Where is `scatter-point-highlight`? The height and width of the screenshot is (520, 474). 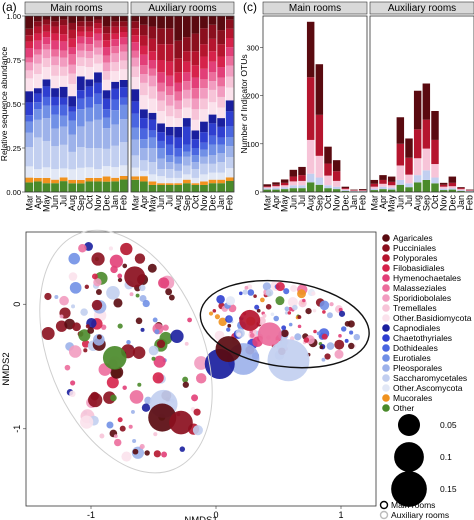 scatter-point-highlight is located at coordinates (114, 357).